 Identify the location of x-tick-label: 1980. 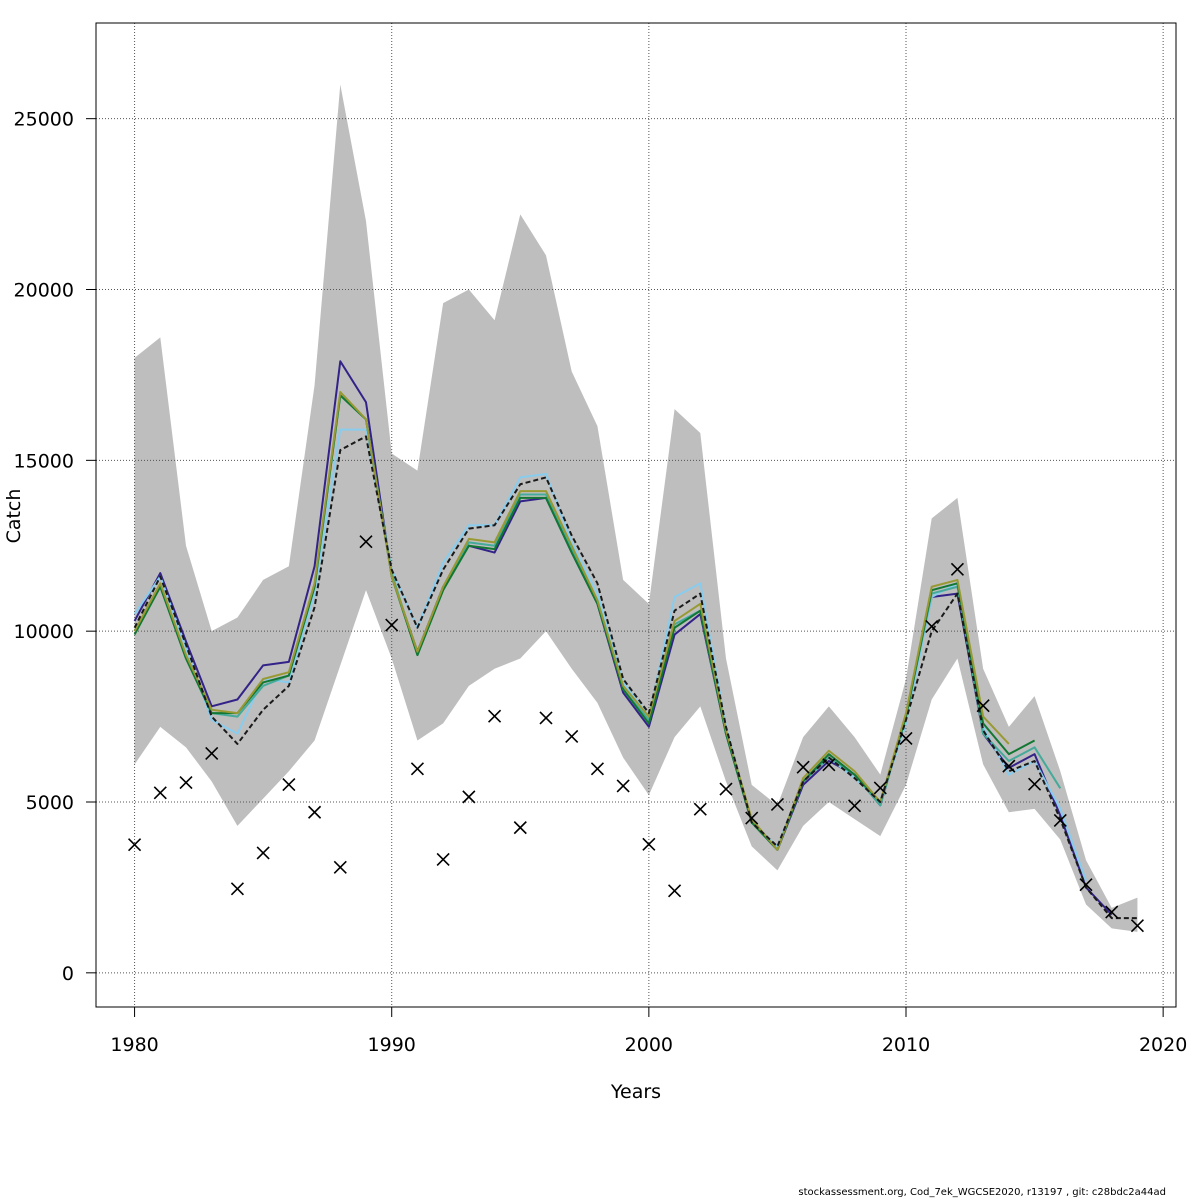
(134, 1045).